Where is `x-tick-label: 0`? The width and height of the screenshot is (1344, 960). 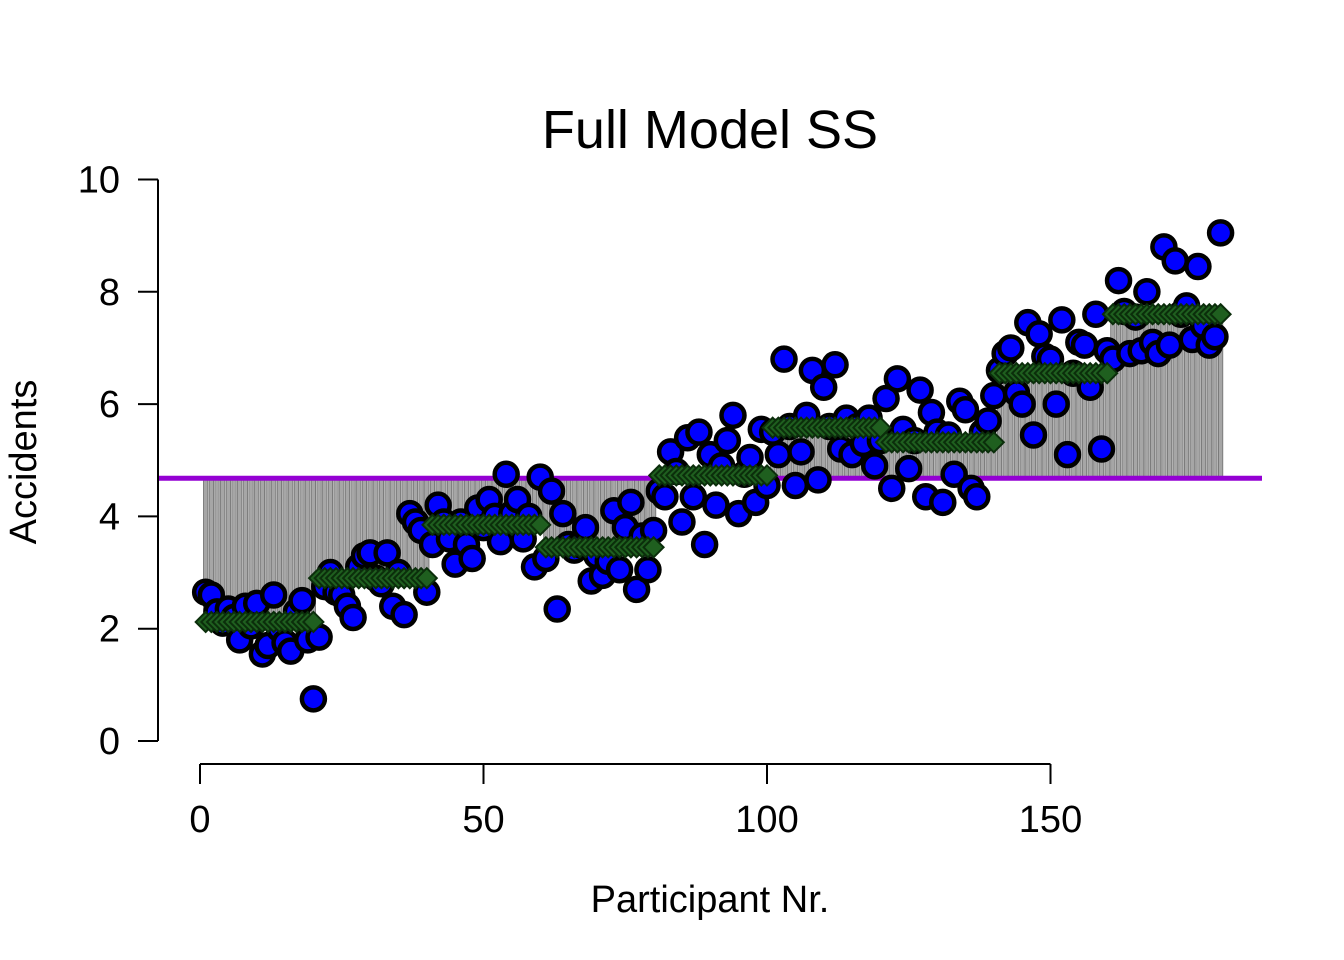 x-tick-label: 0 is located at coordinates (199, 820).